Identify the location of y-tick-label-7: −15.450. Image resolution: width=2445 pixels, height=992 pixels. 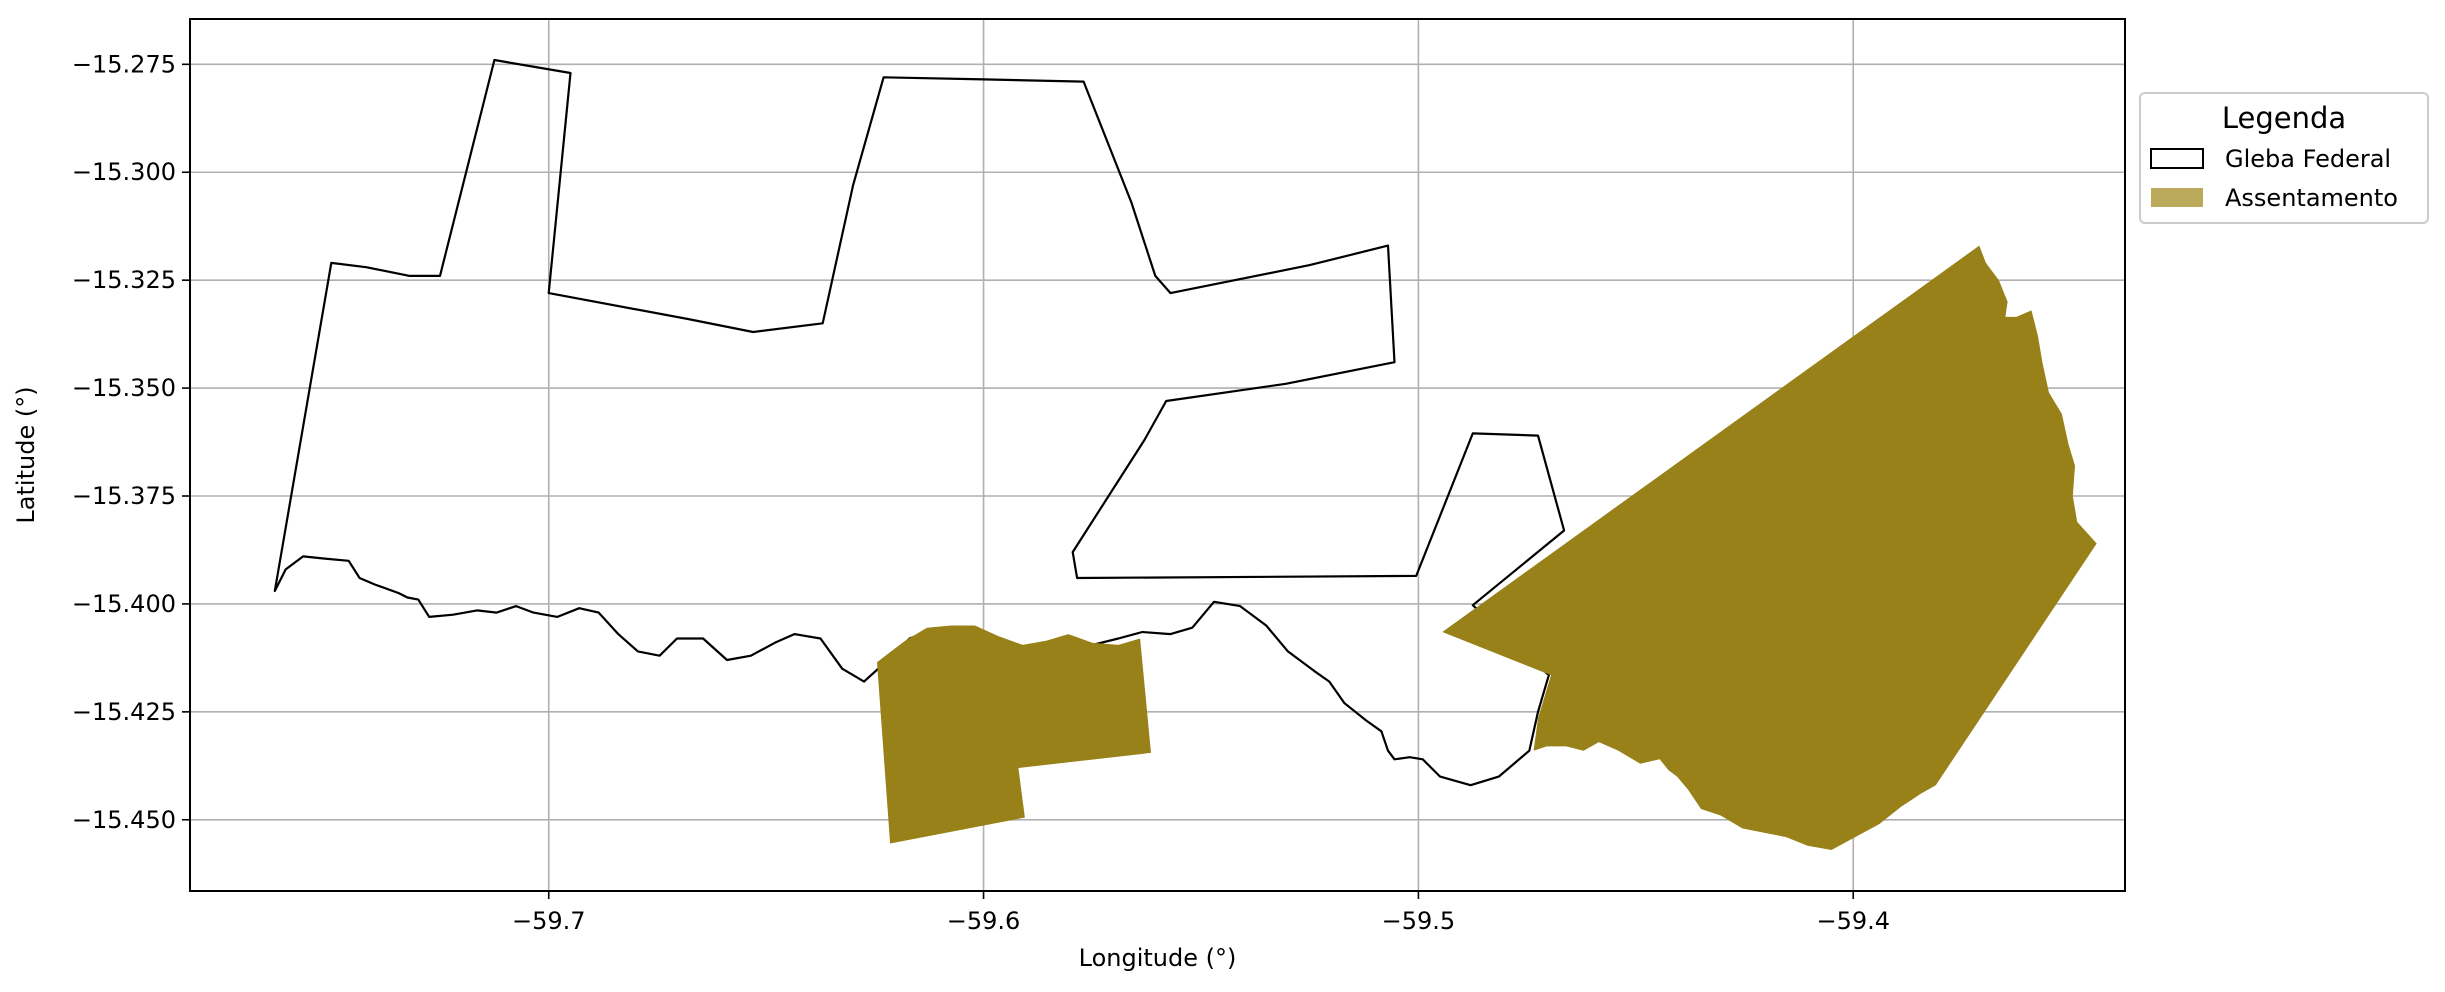
(124, 820).